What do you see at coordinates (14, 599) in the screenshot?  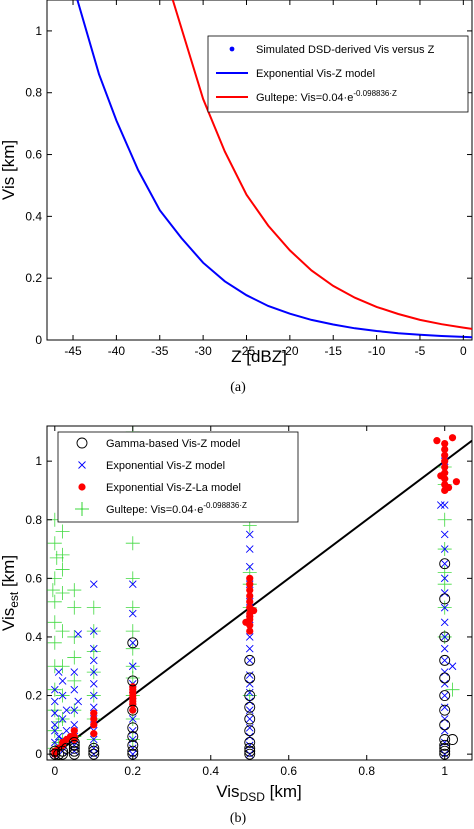 I see `panel-b-y-axis-label-sub: est` at bounding box center [14, 599].